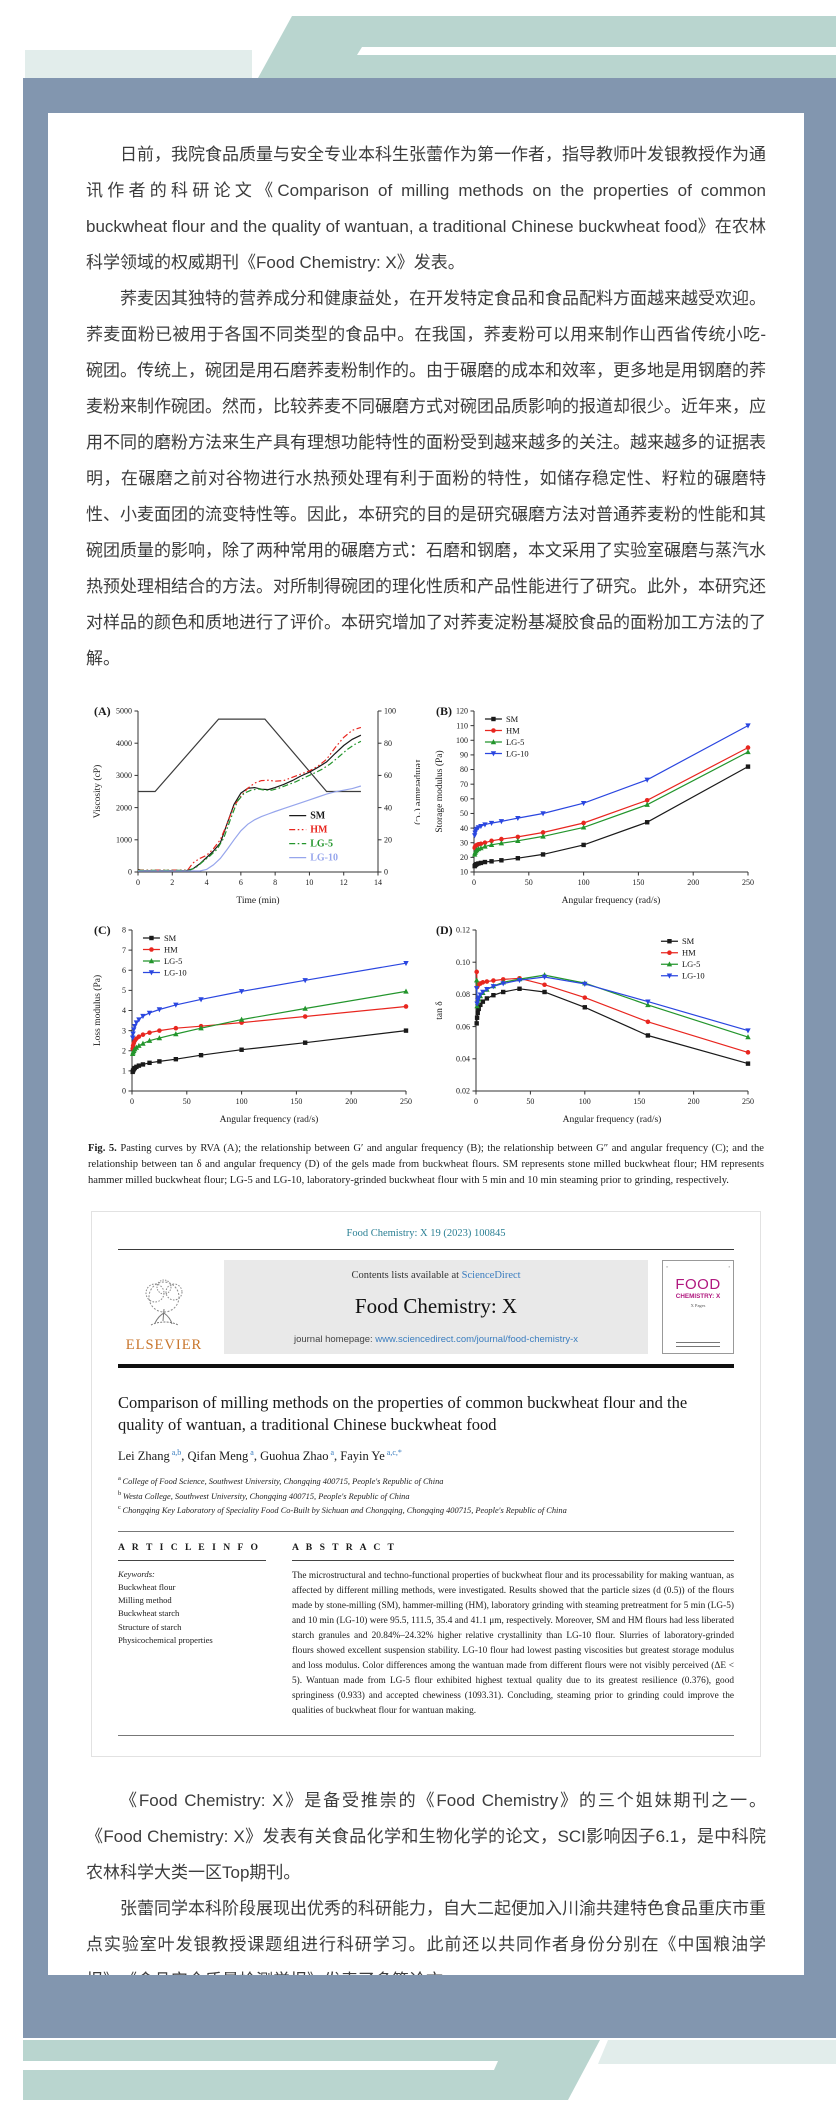 The width and height of the screenshot is (836, 2118). I want to click on contents-label: Contents lists available at, so click(406, 1275).